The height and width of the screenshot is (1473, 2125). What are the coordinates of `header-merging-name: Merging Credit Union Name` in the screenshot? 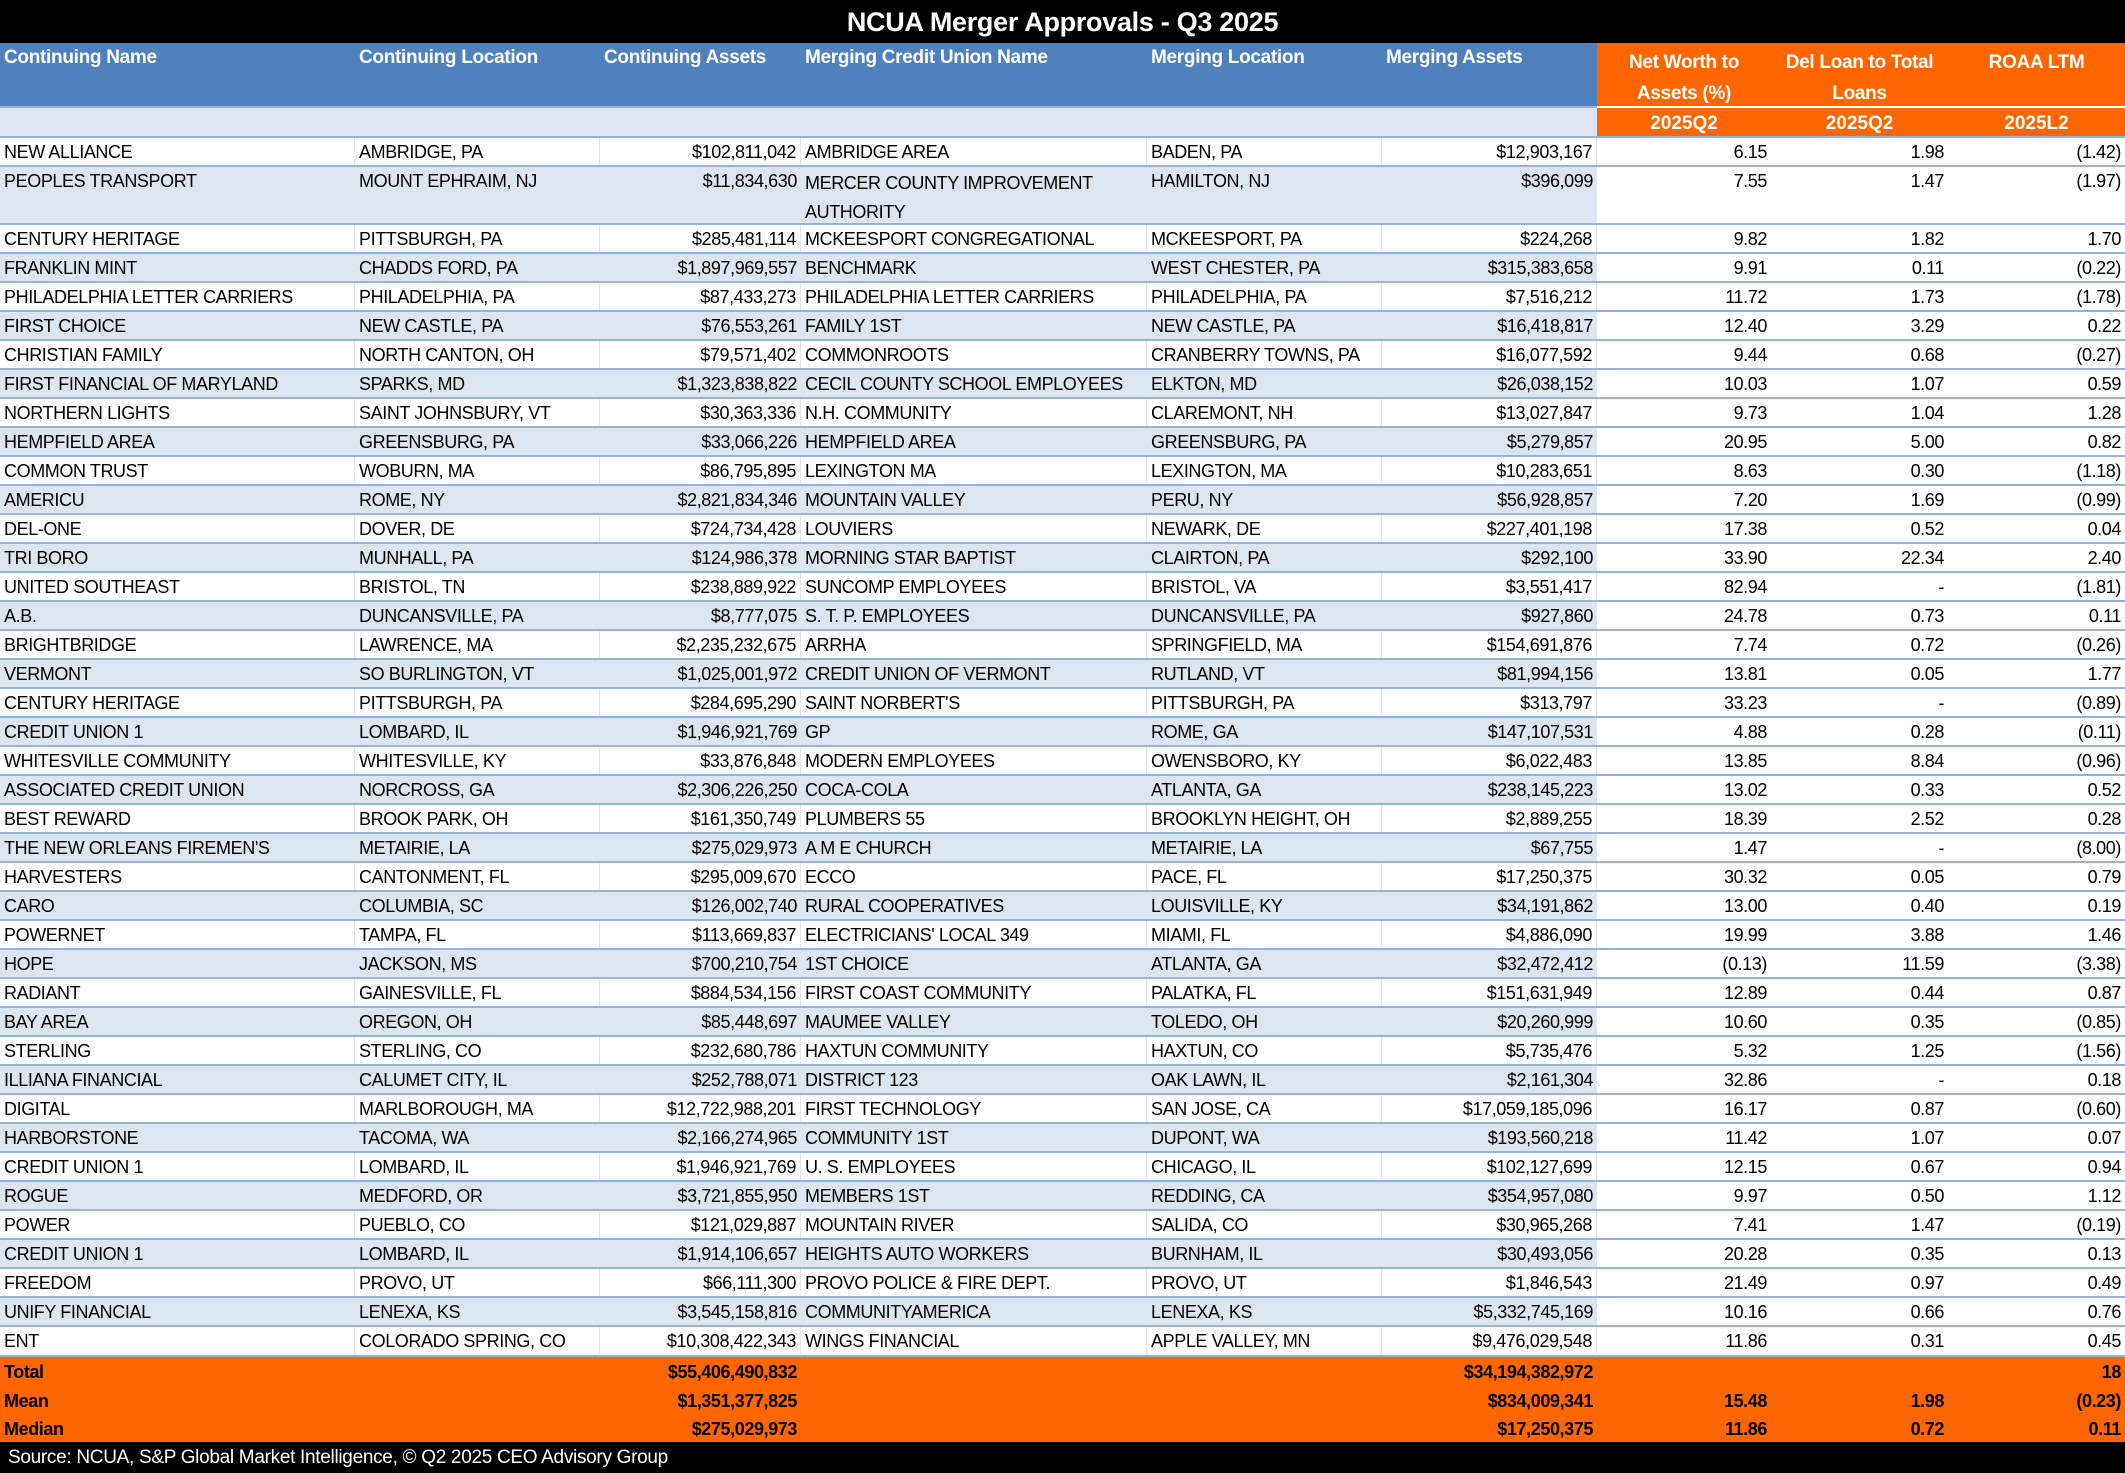 It's located at (974, 74).